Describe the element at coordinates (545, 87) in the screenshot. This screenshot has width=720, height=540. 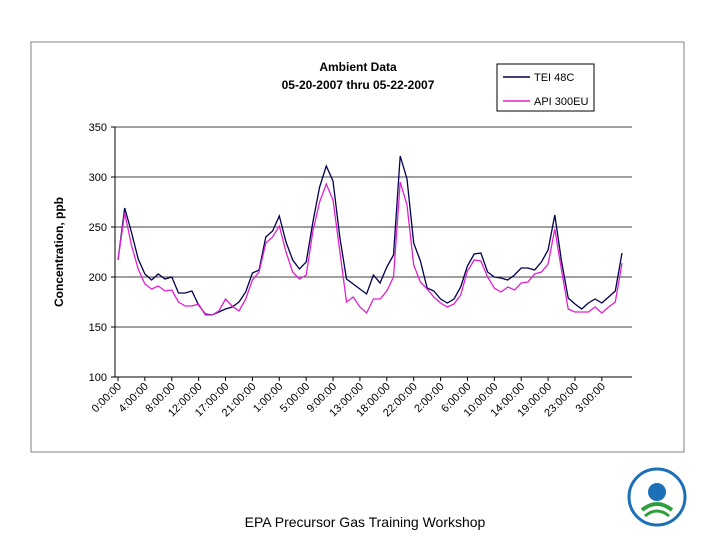
I see `legend` at that location.